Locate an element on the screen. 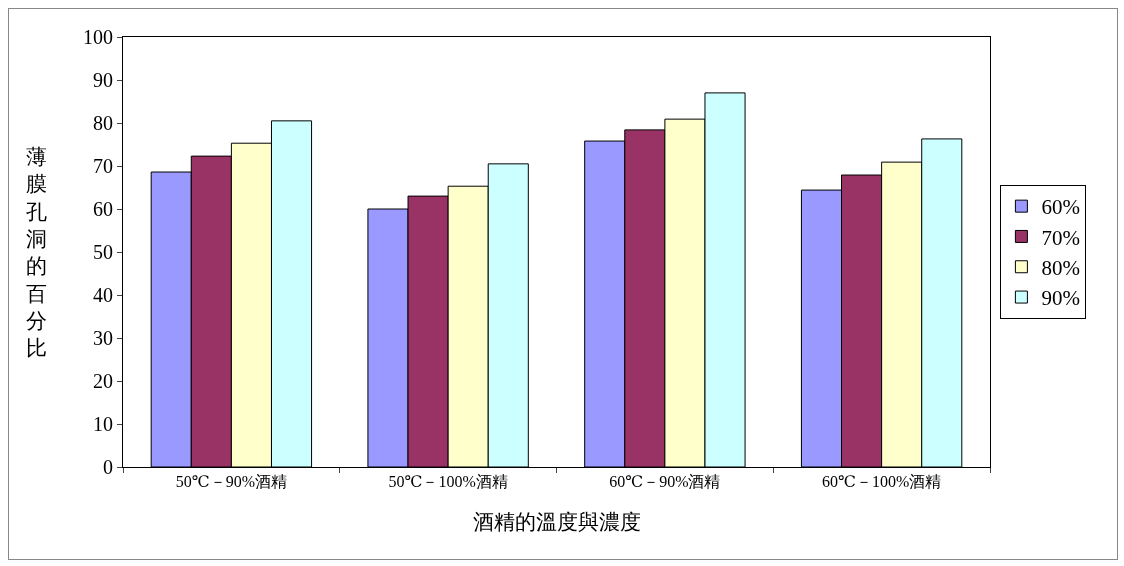  y-tick-label: 80 is located at coordinates (103, 123).